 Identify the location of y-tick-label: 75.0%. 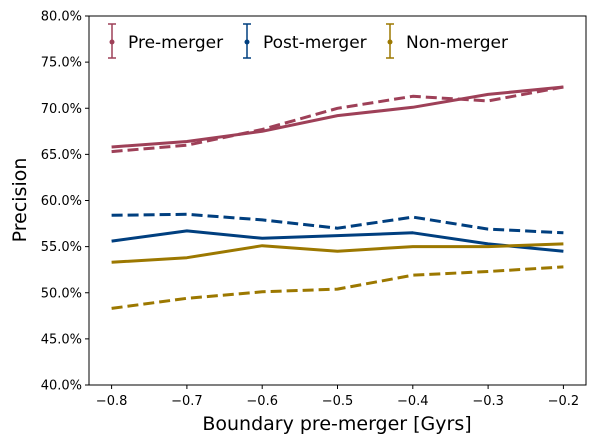
(61, 63).